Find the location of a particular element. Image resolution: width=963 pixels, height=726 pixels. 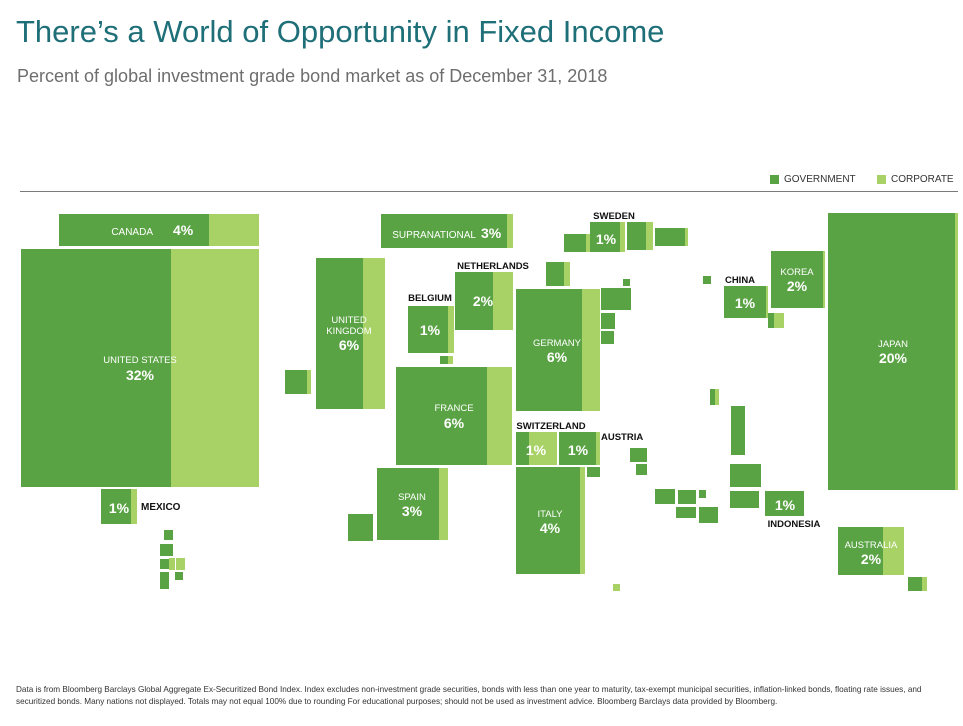

switzerland-label: SWITZERLAND is located at coordinates (550, 426).